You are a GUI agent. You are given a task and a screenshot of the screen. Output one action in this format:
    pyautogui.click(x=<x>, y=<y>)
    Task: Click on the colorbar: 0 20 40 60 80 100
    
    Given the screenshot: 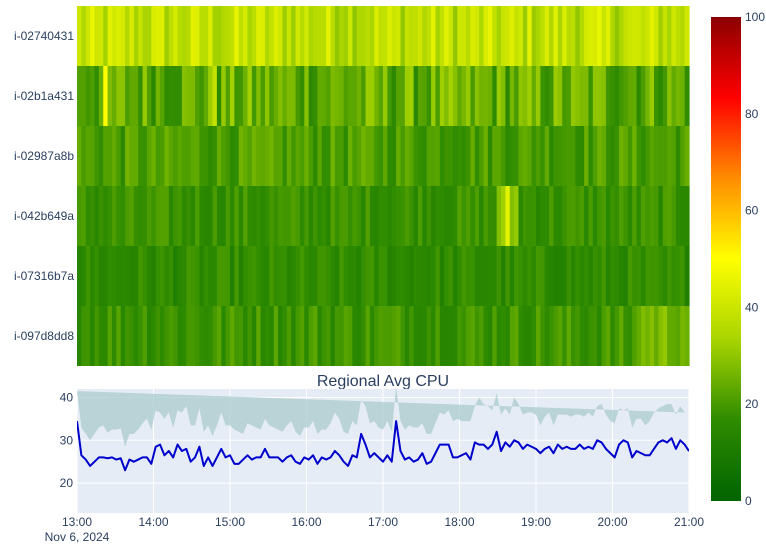 What is the action you would take?
    pyautogui.click(x=738, y=259)
    